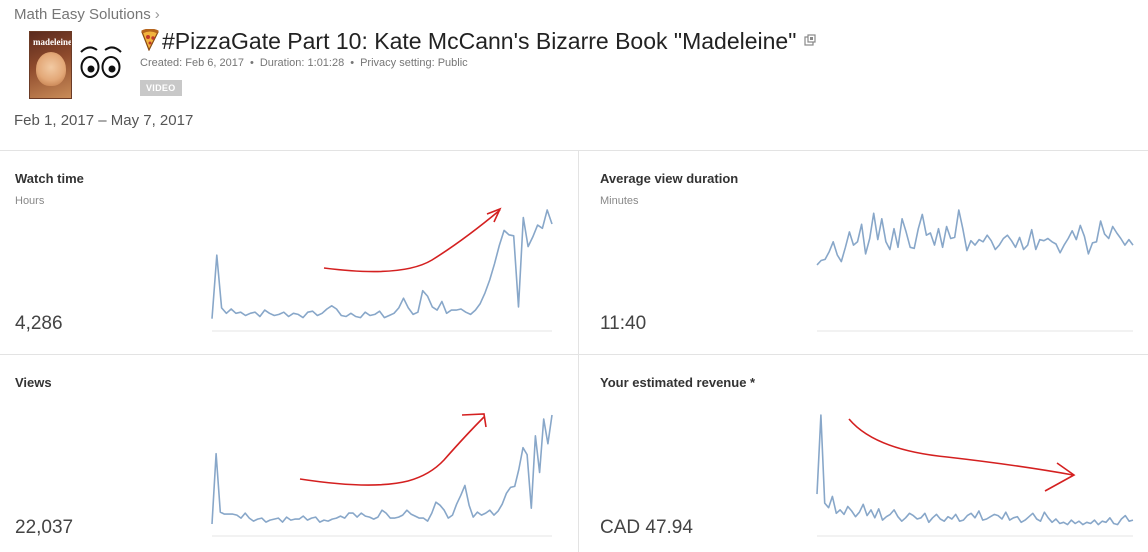  I want to click on thumbnail-face-image, so click(51, 69).